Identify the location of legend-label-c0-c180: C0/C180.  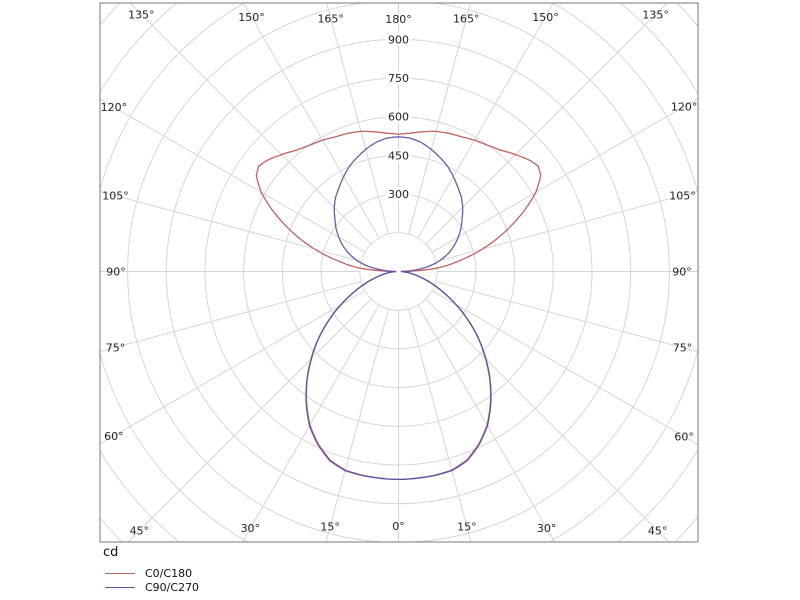
(169, 573).